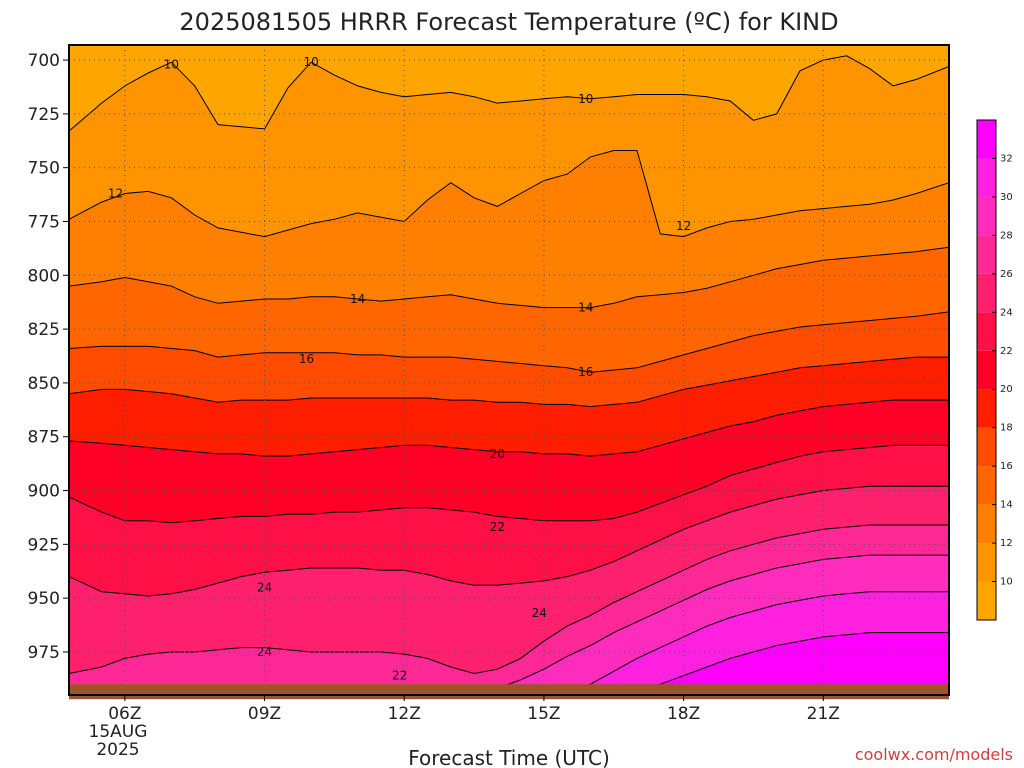 The height and width of the screenshot is (768, 1024). I want to click on colorbar-label: 30, so click(1006, 197).